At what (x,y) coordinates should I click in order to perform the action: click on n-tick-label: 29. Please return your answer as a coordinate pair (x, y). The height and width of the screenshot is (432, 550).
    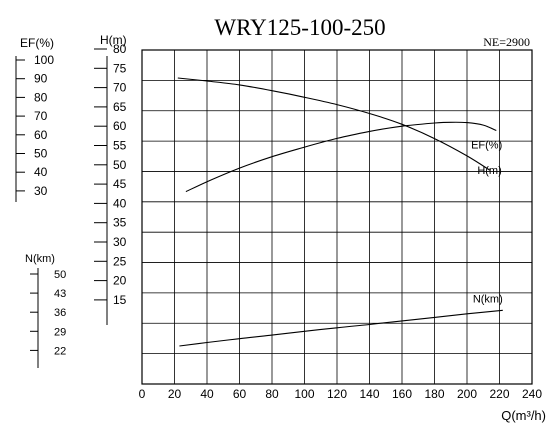
    Looking at the image, I should click on (60, 332).